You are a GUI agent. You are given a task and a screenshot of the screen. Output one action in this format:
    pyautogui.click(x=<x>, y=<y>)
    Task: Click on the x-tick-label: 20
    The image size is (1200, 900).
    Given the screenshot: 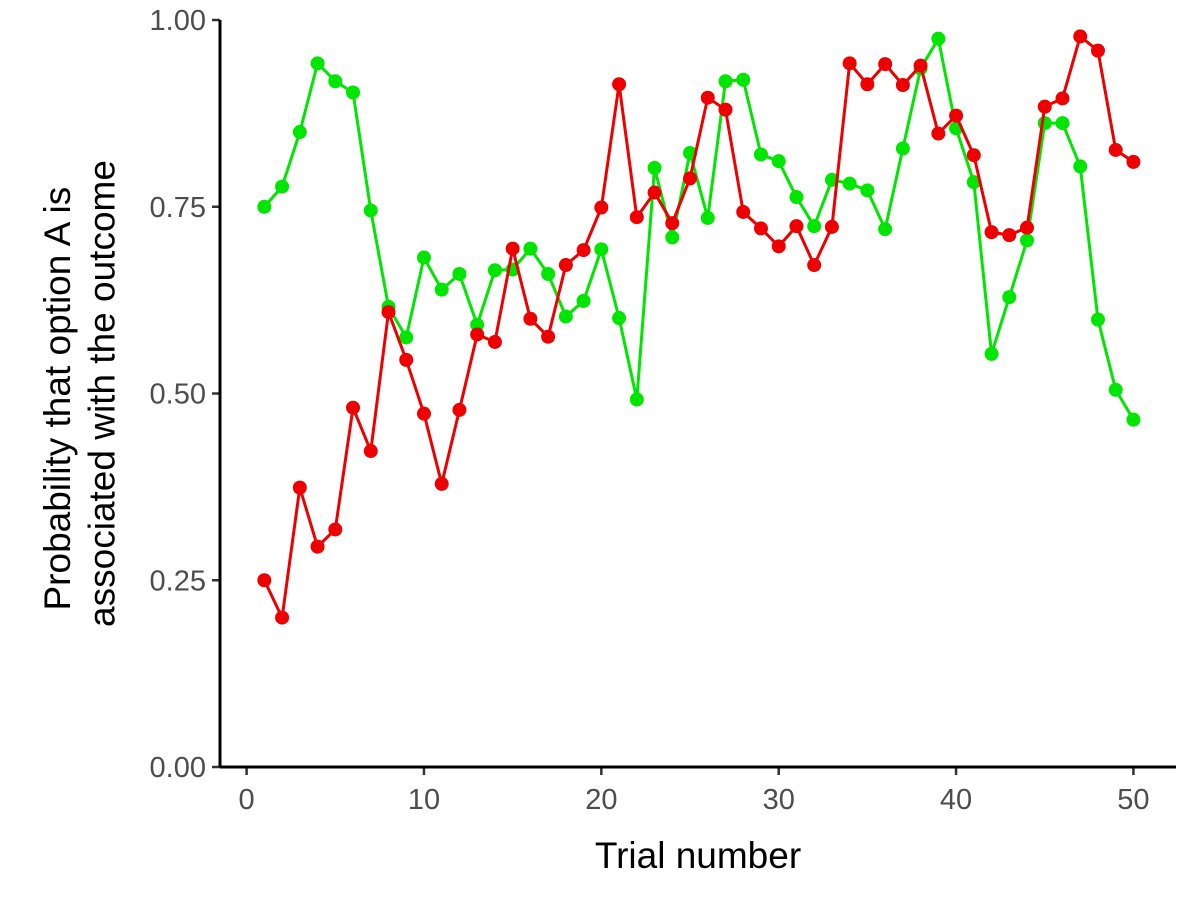 What is the action you would take?
    pyautogui.click(x=601, y=800)
    